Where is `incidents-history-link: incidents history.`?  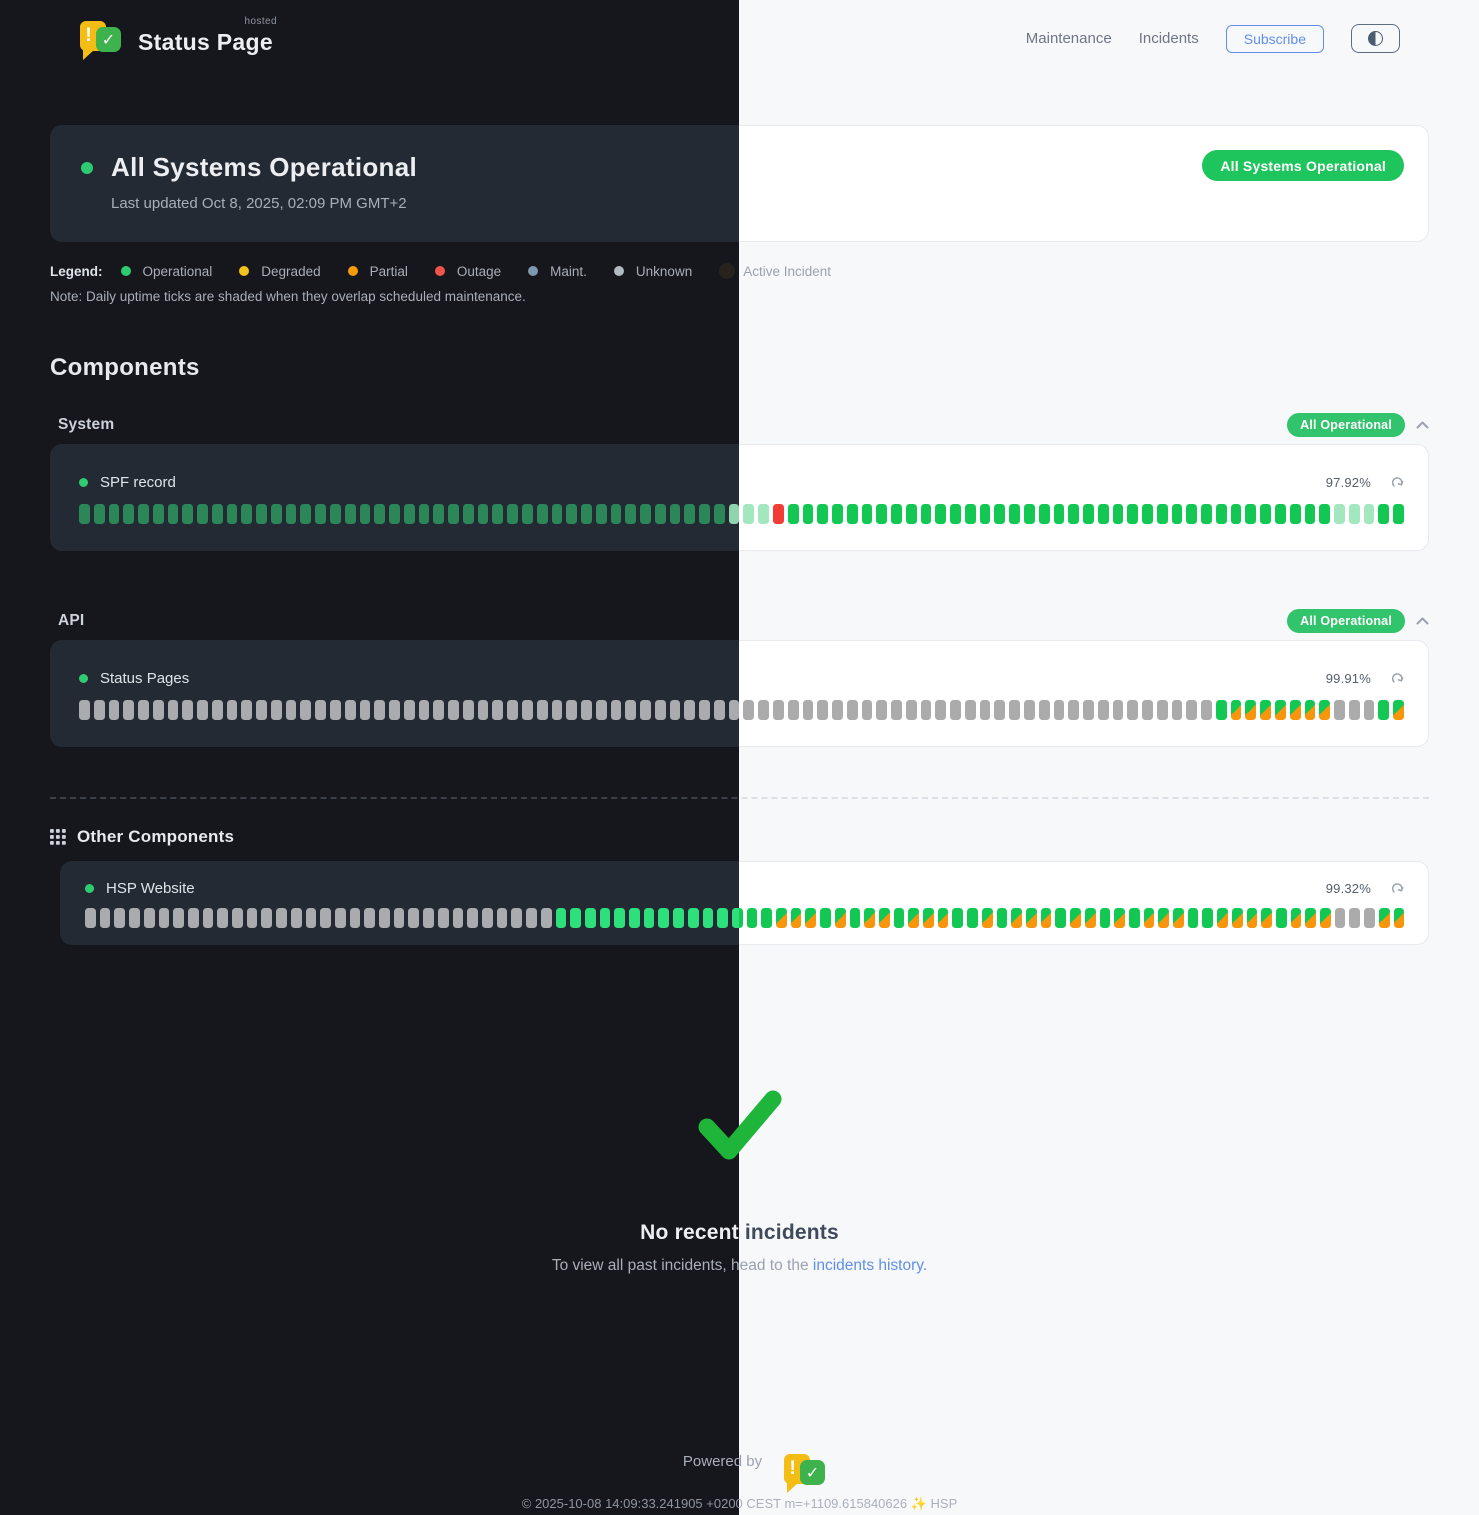 incidents-history-link: incidents history. is located at coordinates (870, 1265).